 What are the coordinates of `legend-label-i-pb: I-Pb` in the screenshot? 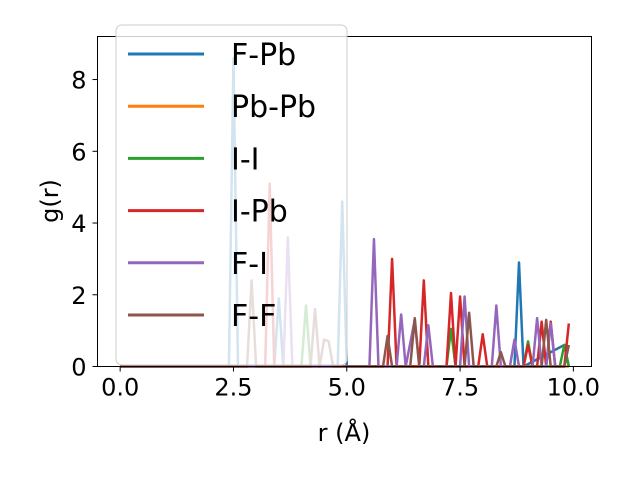 It's located at (259, 212).